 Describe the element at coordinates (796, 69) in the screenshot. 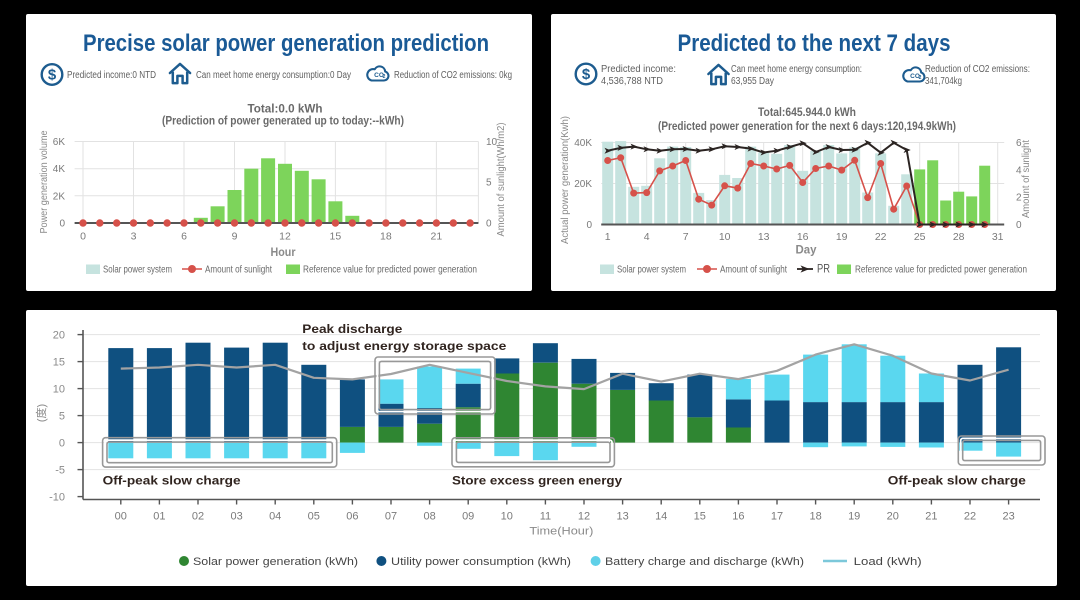

I see `svg-text:Can meet home energy consumpti: Can meet home energy consumption:` at that location.